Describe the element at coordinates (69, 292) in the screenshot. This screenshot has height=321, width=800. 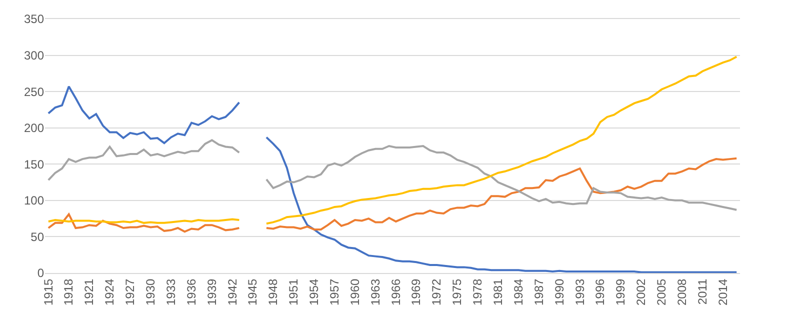
I see `x-tick-label: 1918` at that location.